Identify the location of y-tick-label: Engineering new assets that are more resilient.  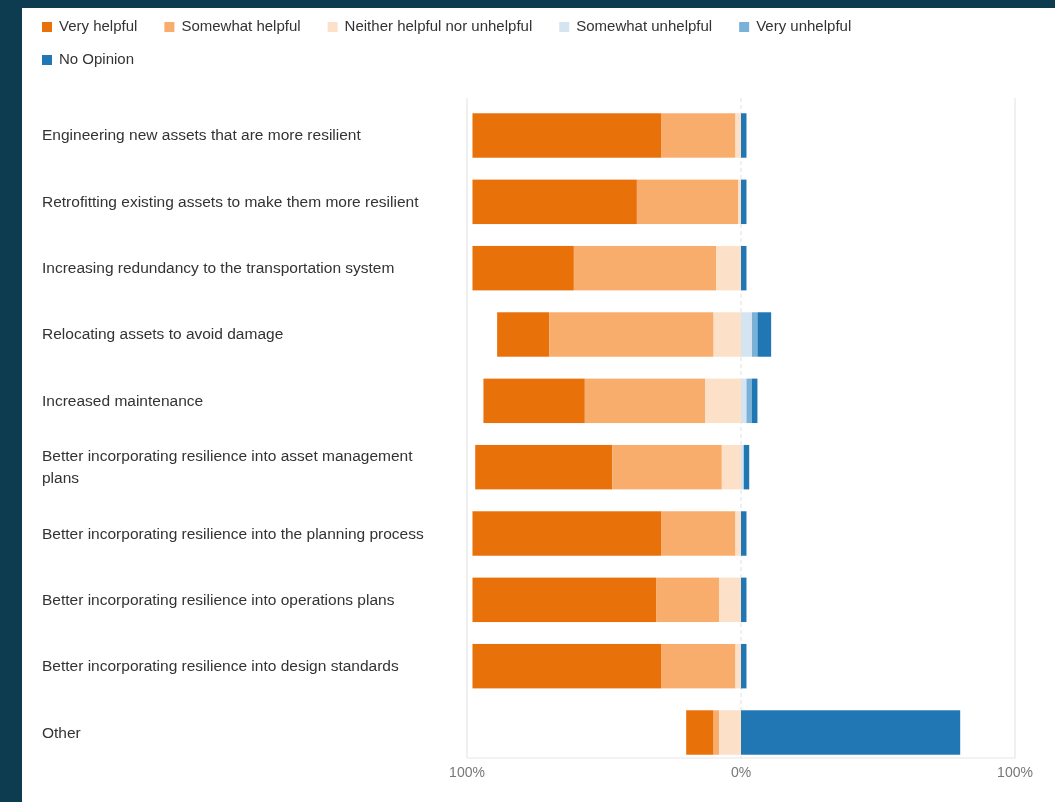
(202, 135).